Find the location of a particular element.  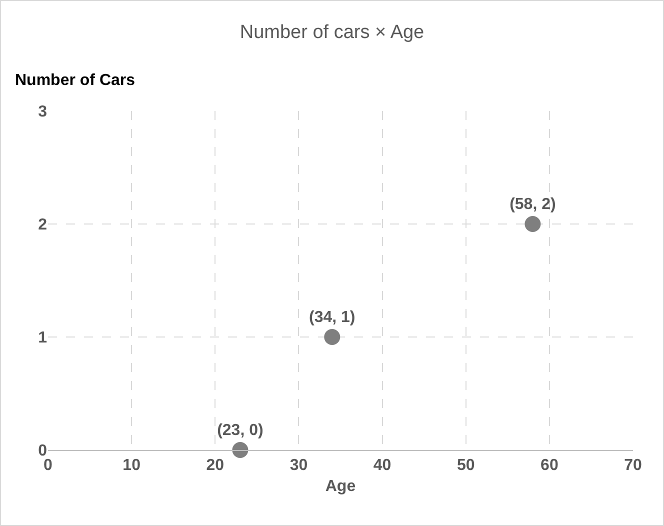

y-tick-label: 1 is located at coordinates (43, 338).